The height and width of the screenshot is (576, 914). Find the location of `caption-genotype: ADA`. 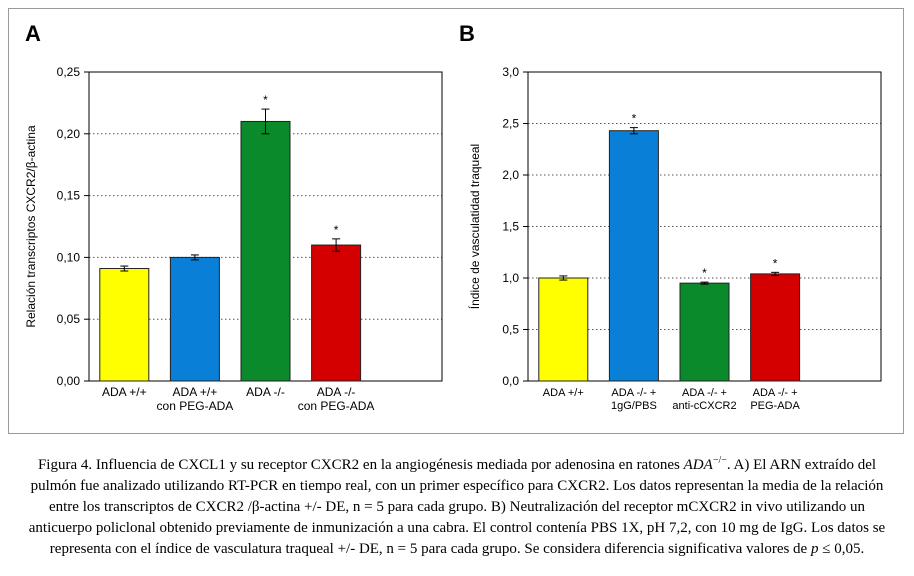

caption-genotype: ADA is located at coordinates (698, 465).